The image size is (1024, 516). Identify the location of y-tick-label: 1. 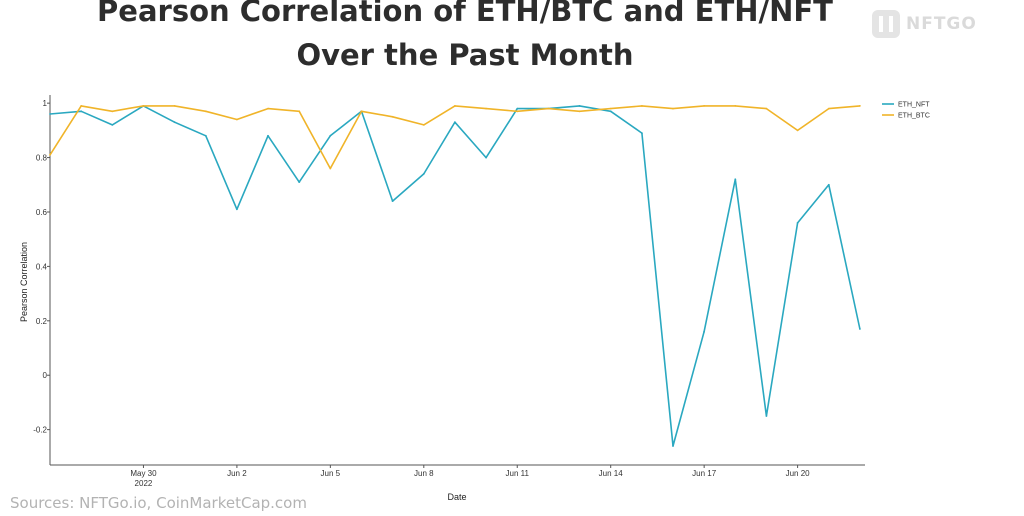
(45, 103).